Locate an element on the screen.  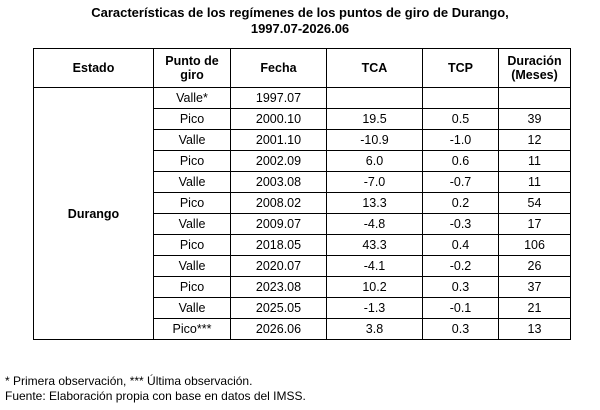
header-duracion: Duración (Meses) is located at coordinates (534, 68).